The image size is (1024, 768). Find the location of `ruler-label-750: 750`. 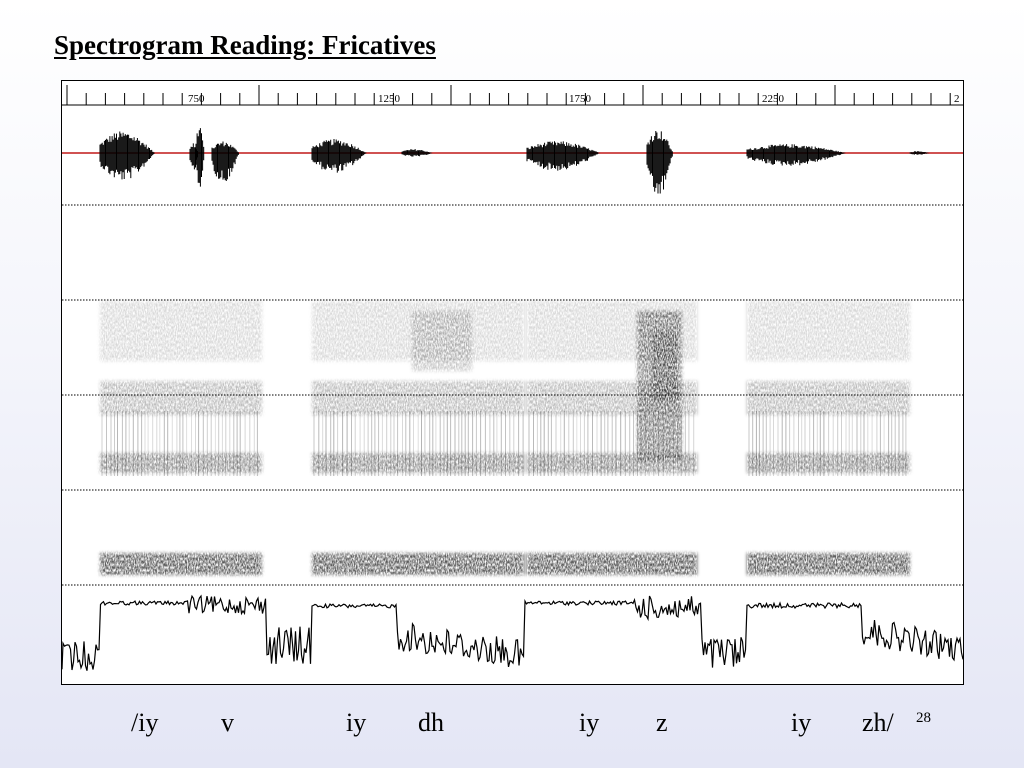

ruler-label-750: 750 is located at coordinates (196, 99).